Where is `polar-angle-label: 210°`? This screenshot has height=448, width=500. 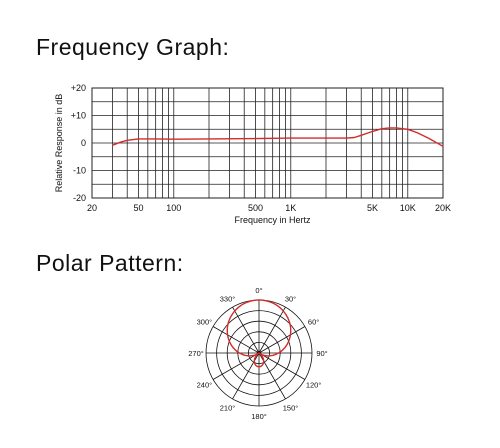 polar-angle-label: 210° is located at coordinates (228, 408).